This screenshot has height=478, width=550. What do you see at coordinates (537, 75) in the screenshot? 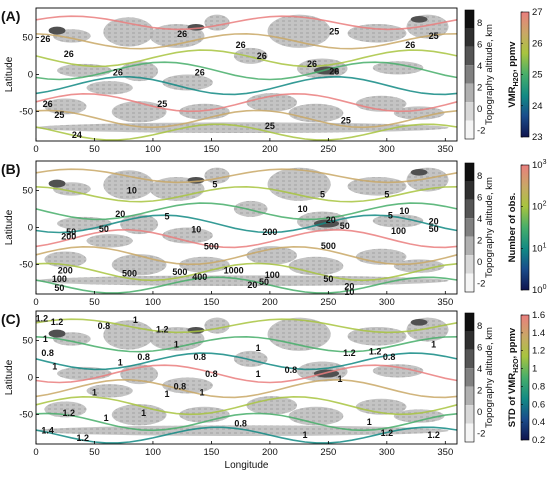
I see `value-colorbar-tick: 25` at bounding box center [537, 75].